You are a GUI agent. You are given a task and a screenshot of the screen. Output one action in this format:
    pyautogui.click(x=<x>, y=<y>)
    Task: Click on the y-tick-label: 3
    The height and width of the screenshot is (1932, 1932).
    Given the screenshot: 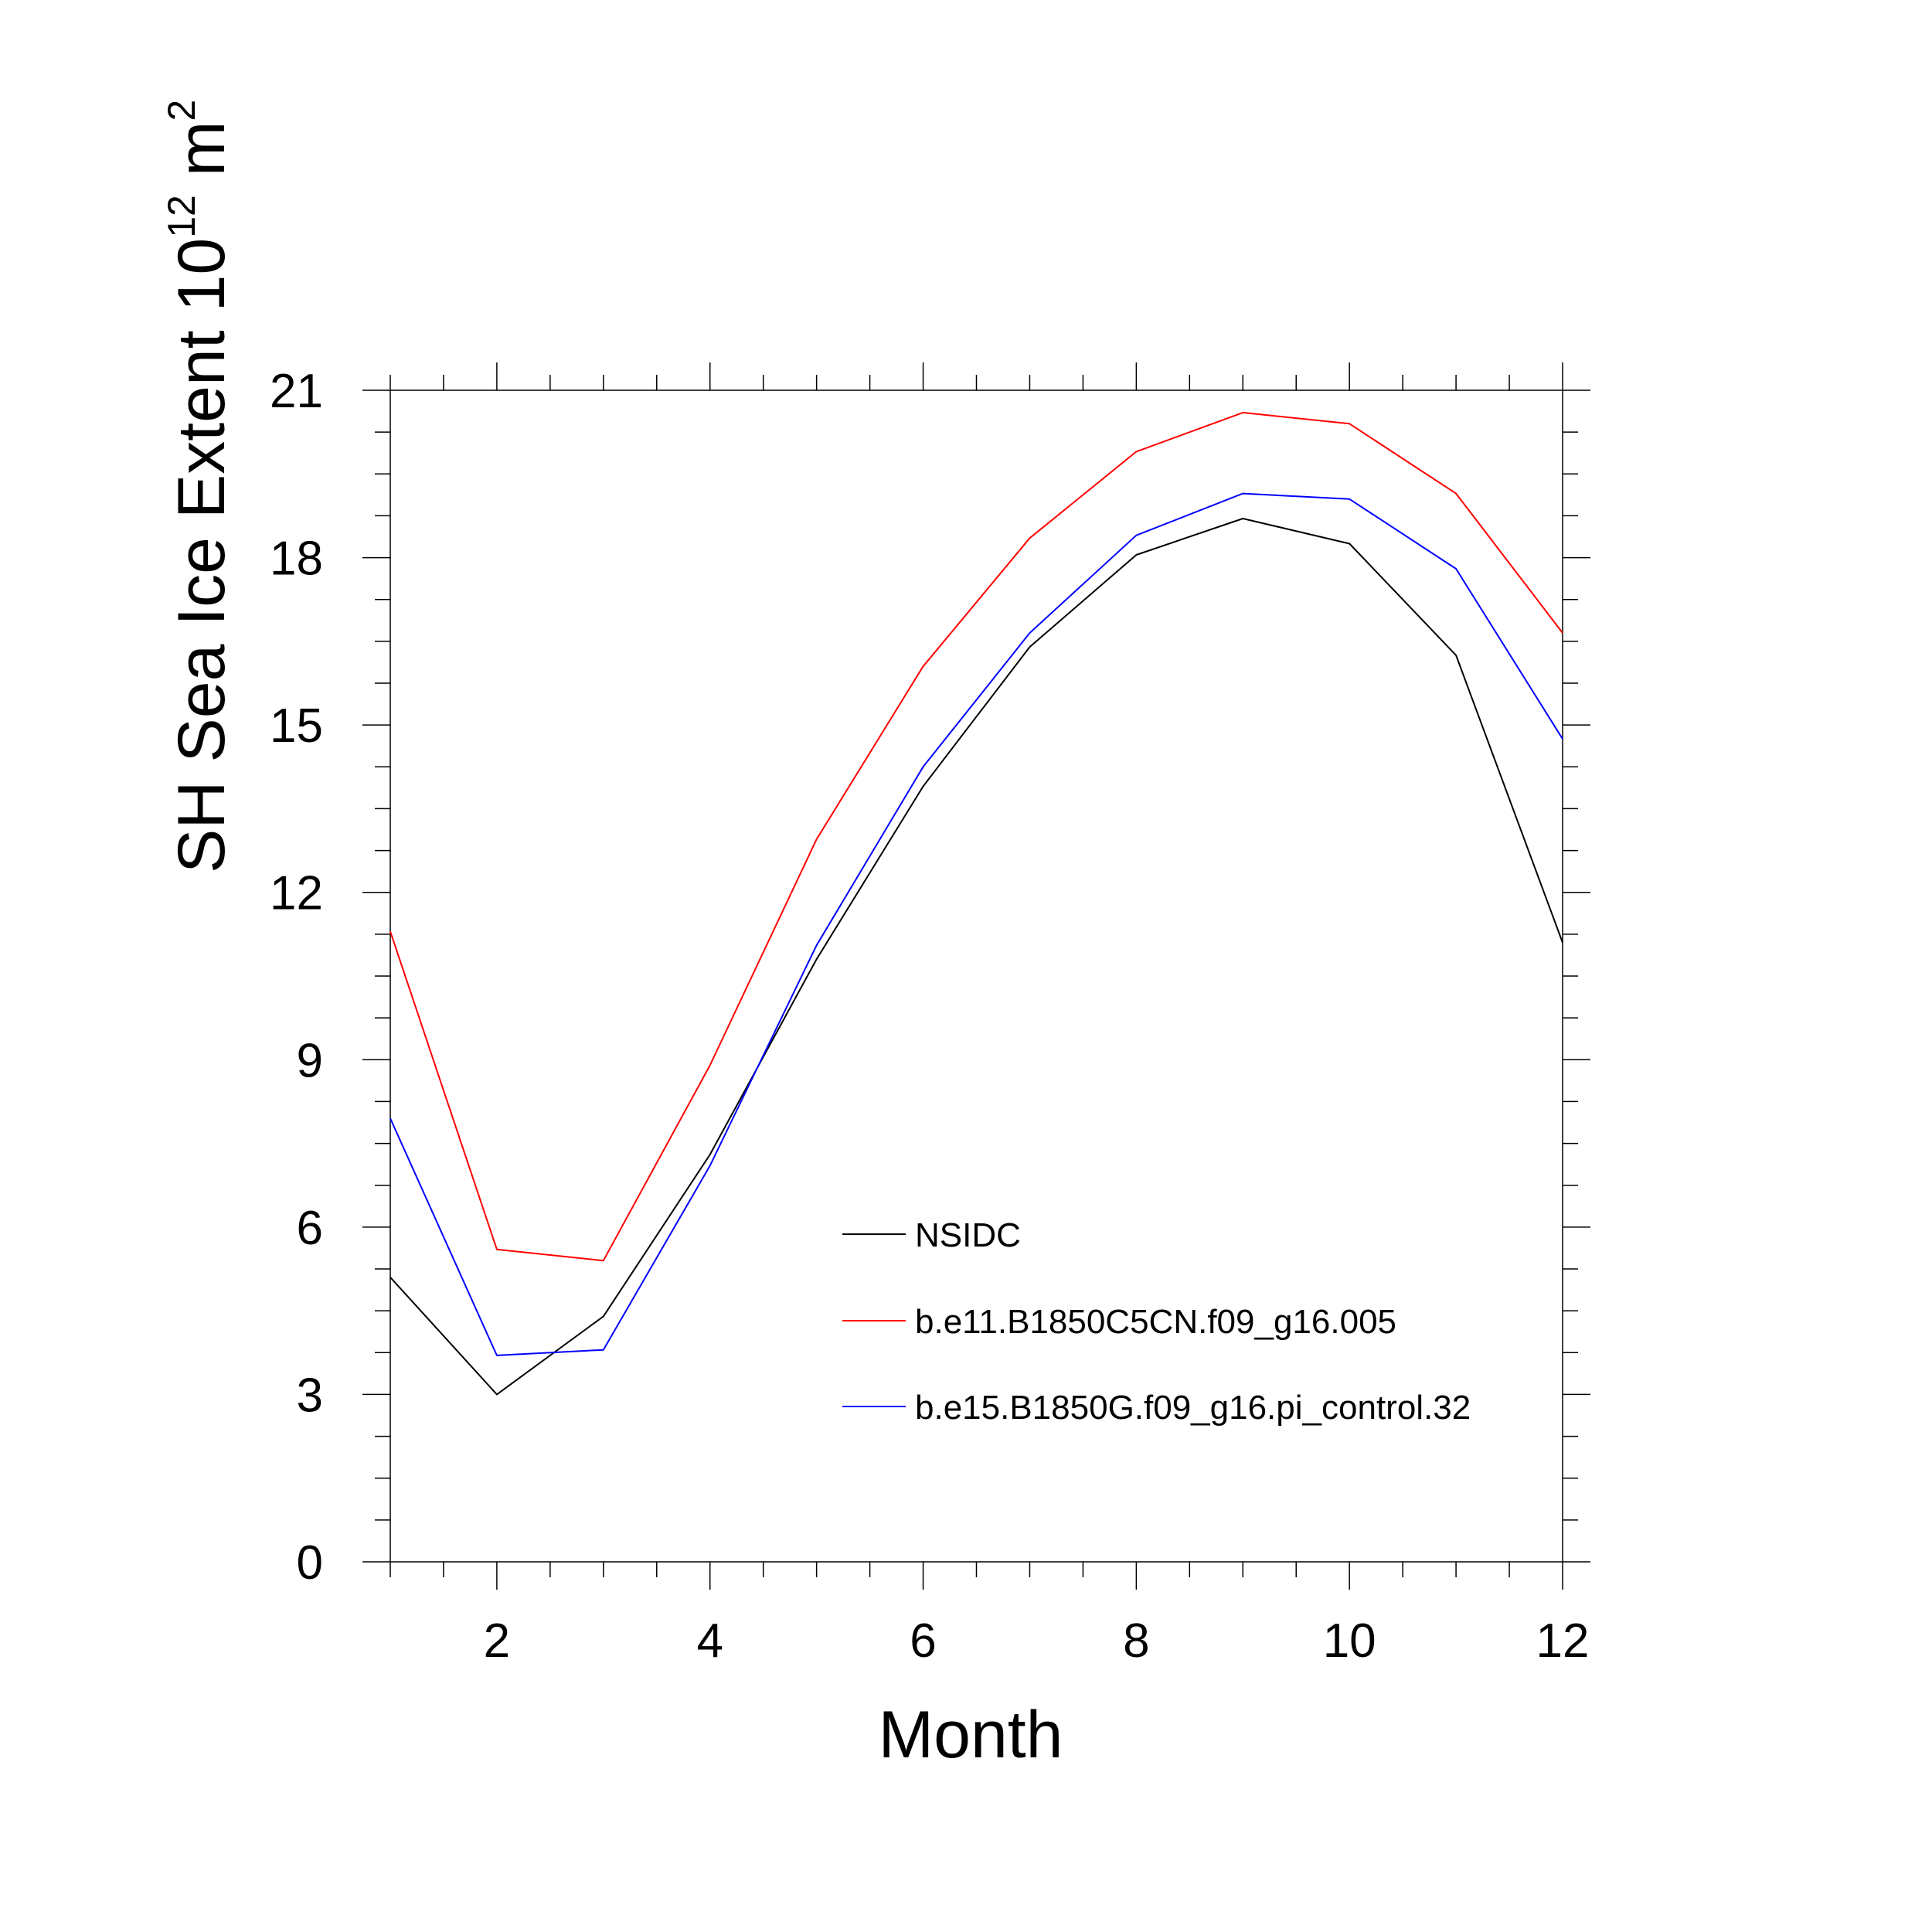 What is the action you would take?
    pyautogui.click(x=310, y=1396)
    